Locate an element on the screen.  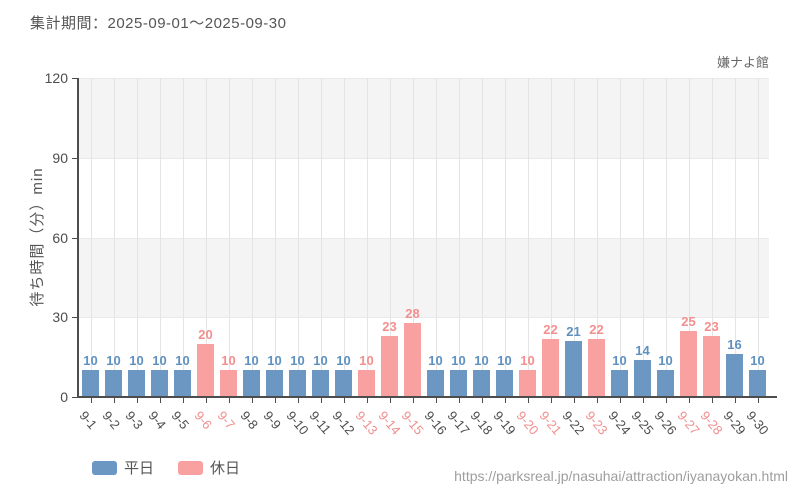
x-axis-label-text: 9-18 is located at coordinates (481, 423).